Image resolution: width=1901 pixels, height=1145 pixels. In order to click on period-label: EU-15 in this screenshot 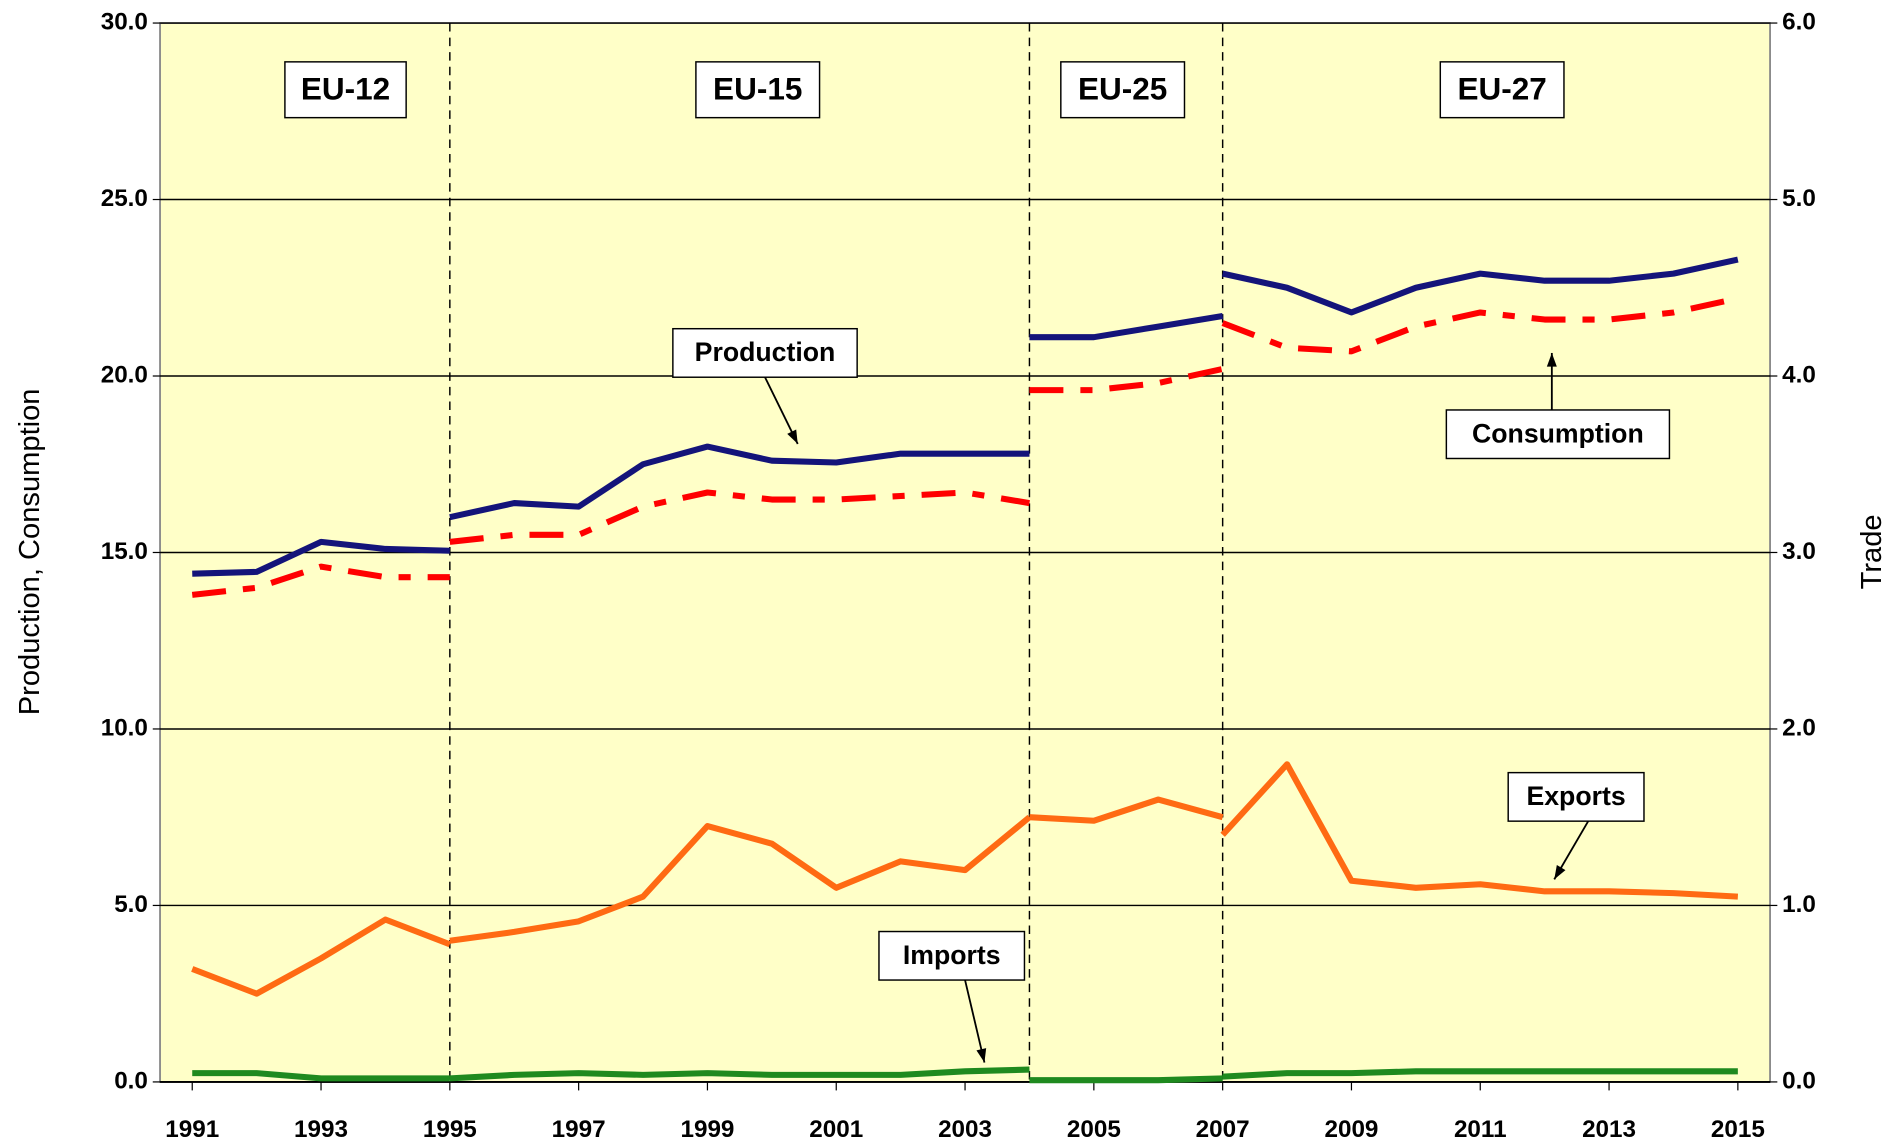, I will do `click(757, 88)`.